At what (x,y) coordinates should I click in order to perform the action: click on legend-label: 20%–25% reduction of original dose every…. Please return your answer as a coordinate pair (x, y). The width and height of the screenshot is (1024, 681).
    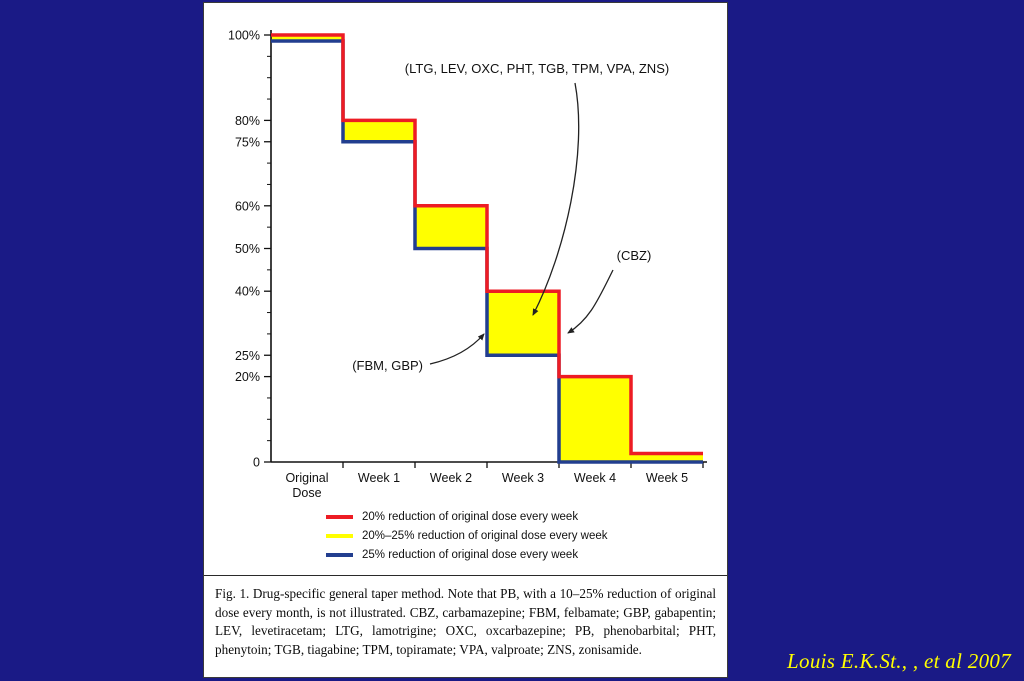
    Looking at the image, I should click on (485, 535).